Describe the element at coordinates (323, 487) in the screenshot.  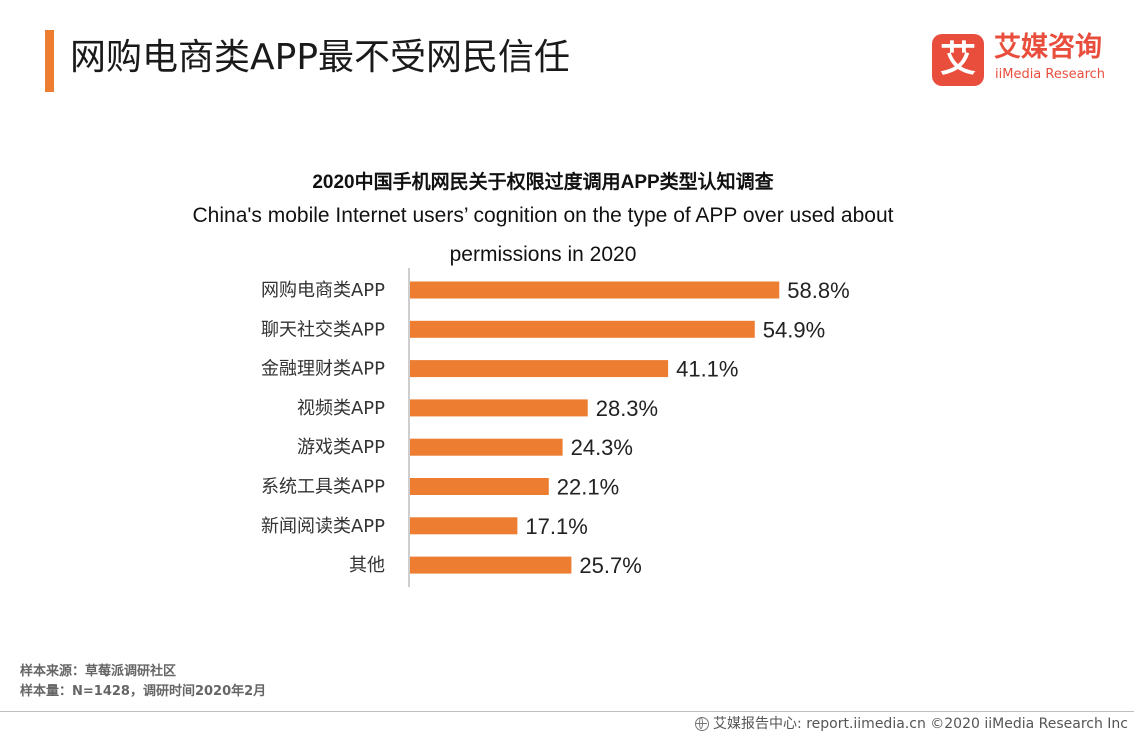
I see `category-label: 系统工具类APP` at that location.